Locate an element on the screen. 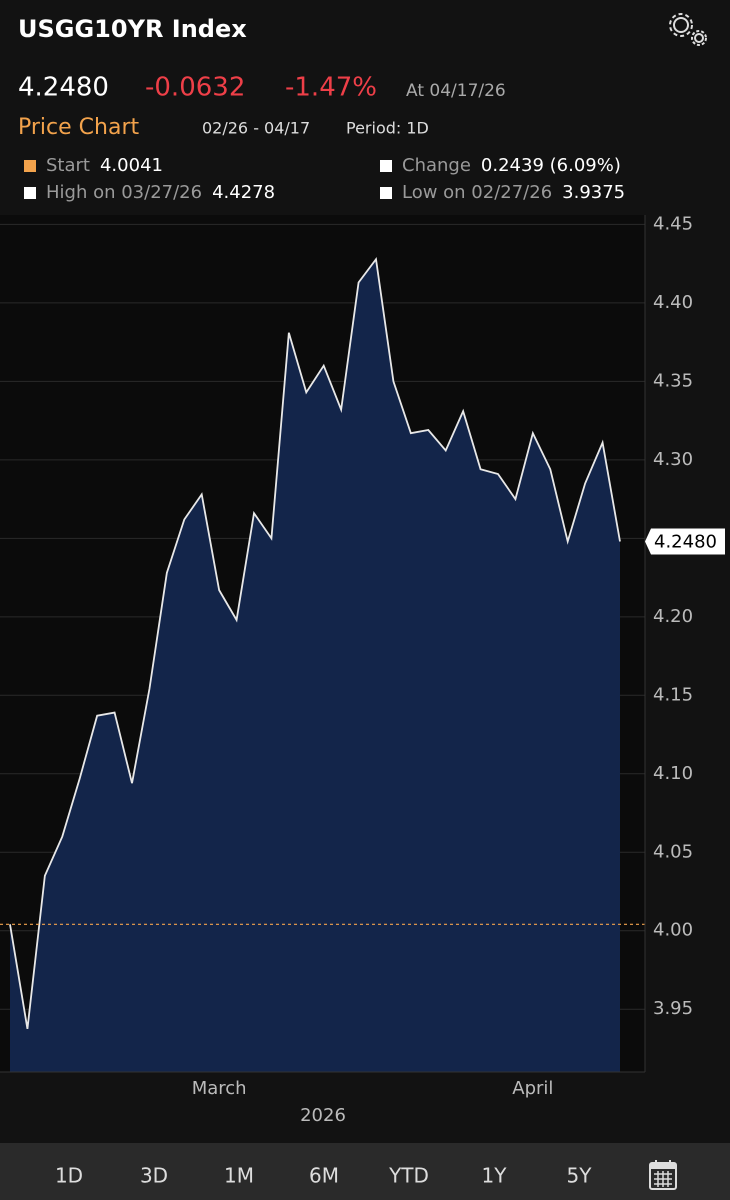  as-of: At 04/17/26 is located at coordinates (456, 91).